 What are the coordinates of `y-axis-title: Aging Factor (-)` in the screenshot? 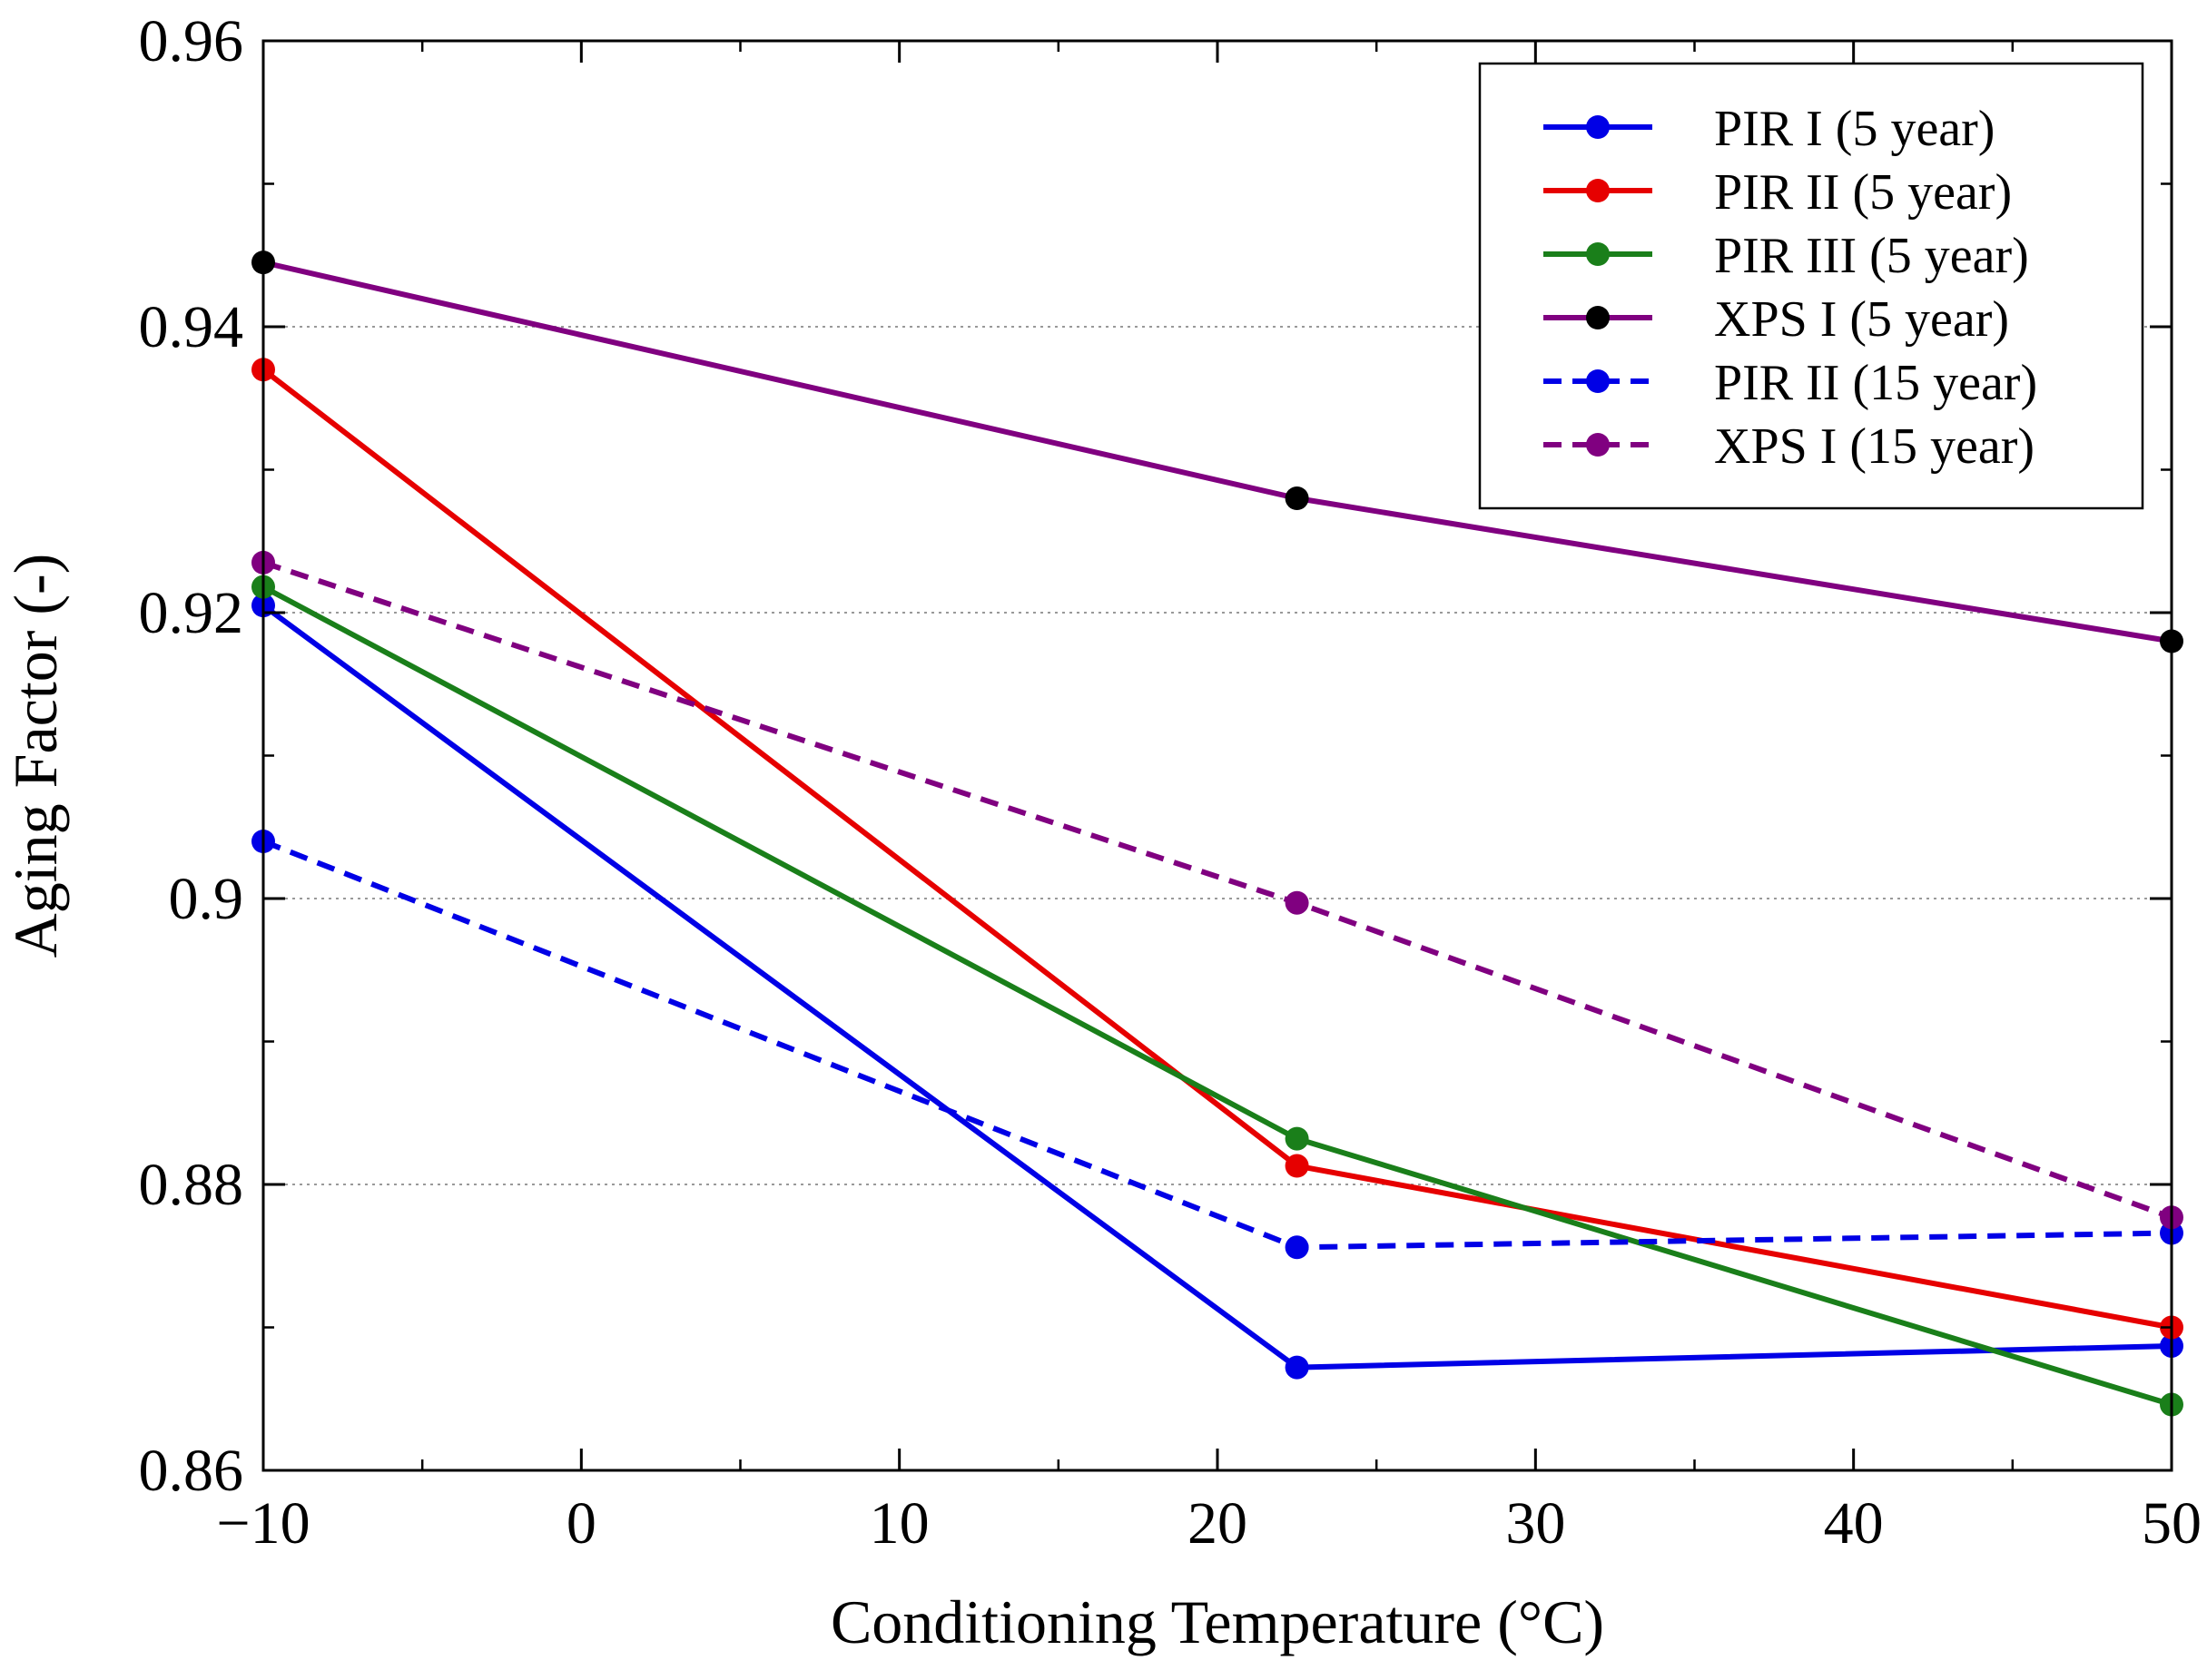 It's located at (35, 756).